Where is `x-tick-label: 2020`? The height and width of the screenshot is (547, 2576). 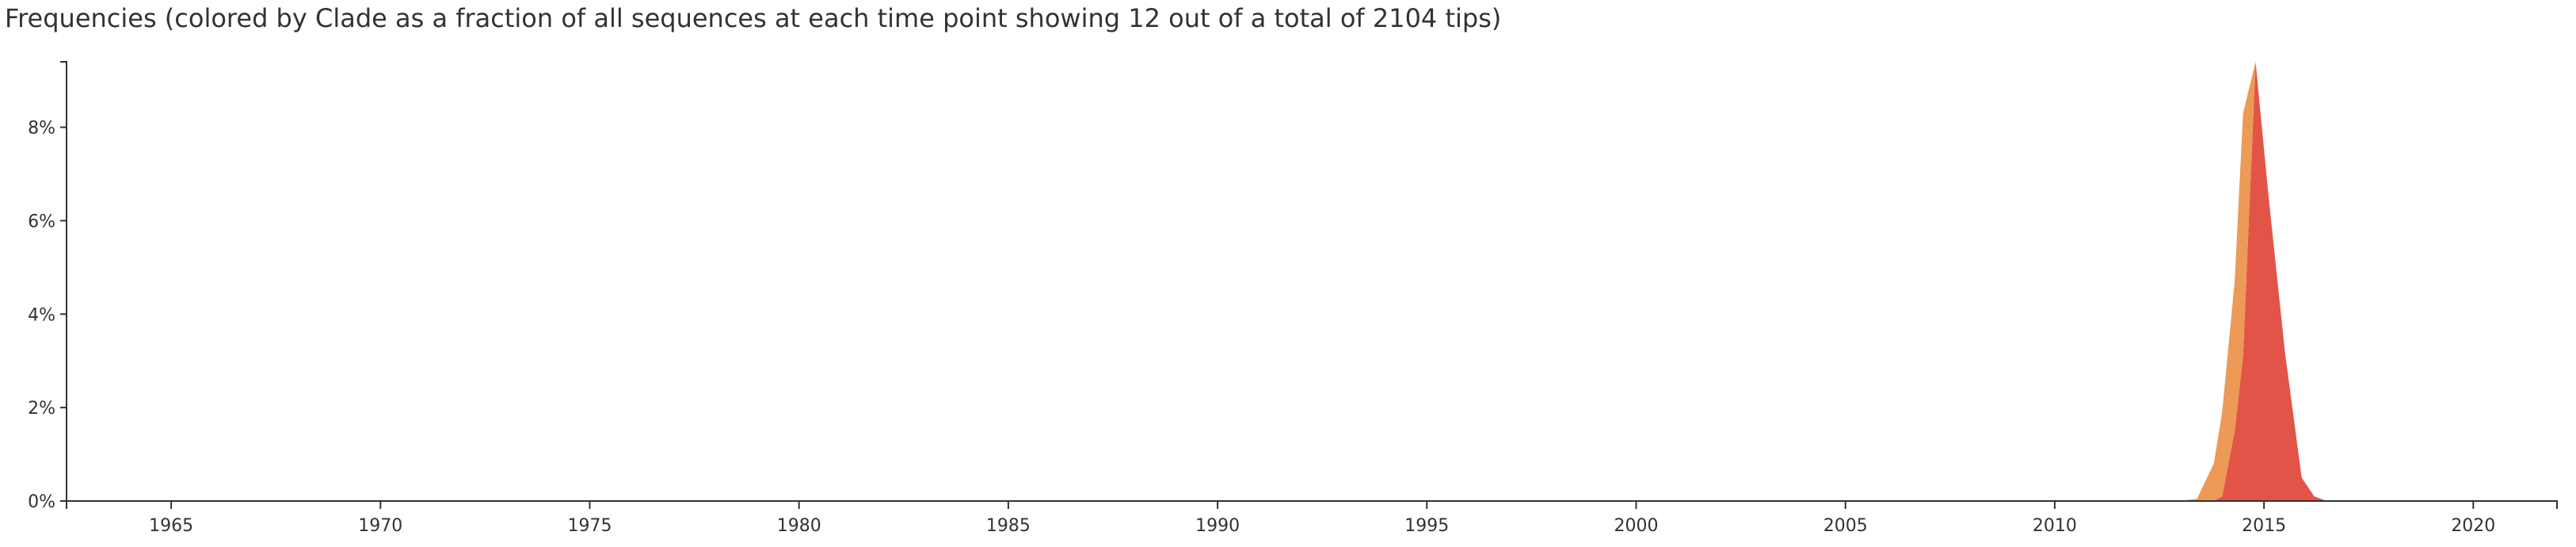
x-tick-label: 2020 is located at coordinates (2473, 526).